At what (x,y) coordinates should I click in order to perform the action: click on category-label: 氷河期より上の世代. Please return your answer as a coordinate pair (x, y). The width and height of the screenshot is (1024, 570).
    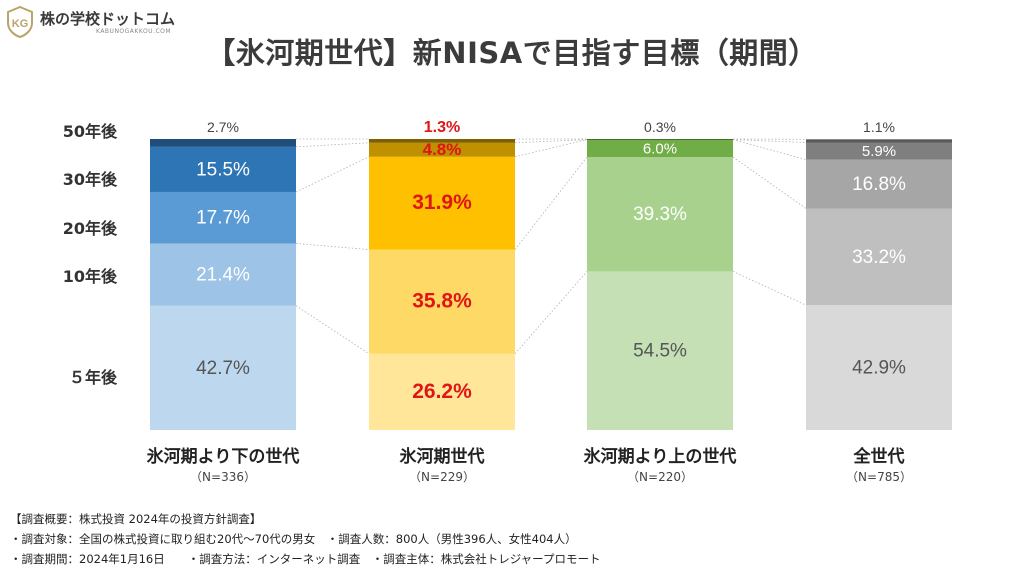
    Looking at the image, I should click on (660, 456).